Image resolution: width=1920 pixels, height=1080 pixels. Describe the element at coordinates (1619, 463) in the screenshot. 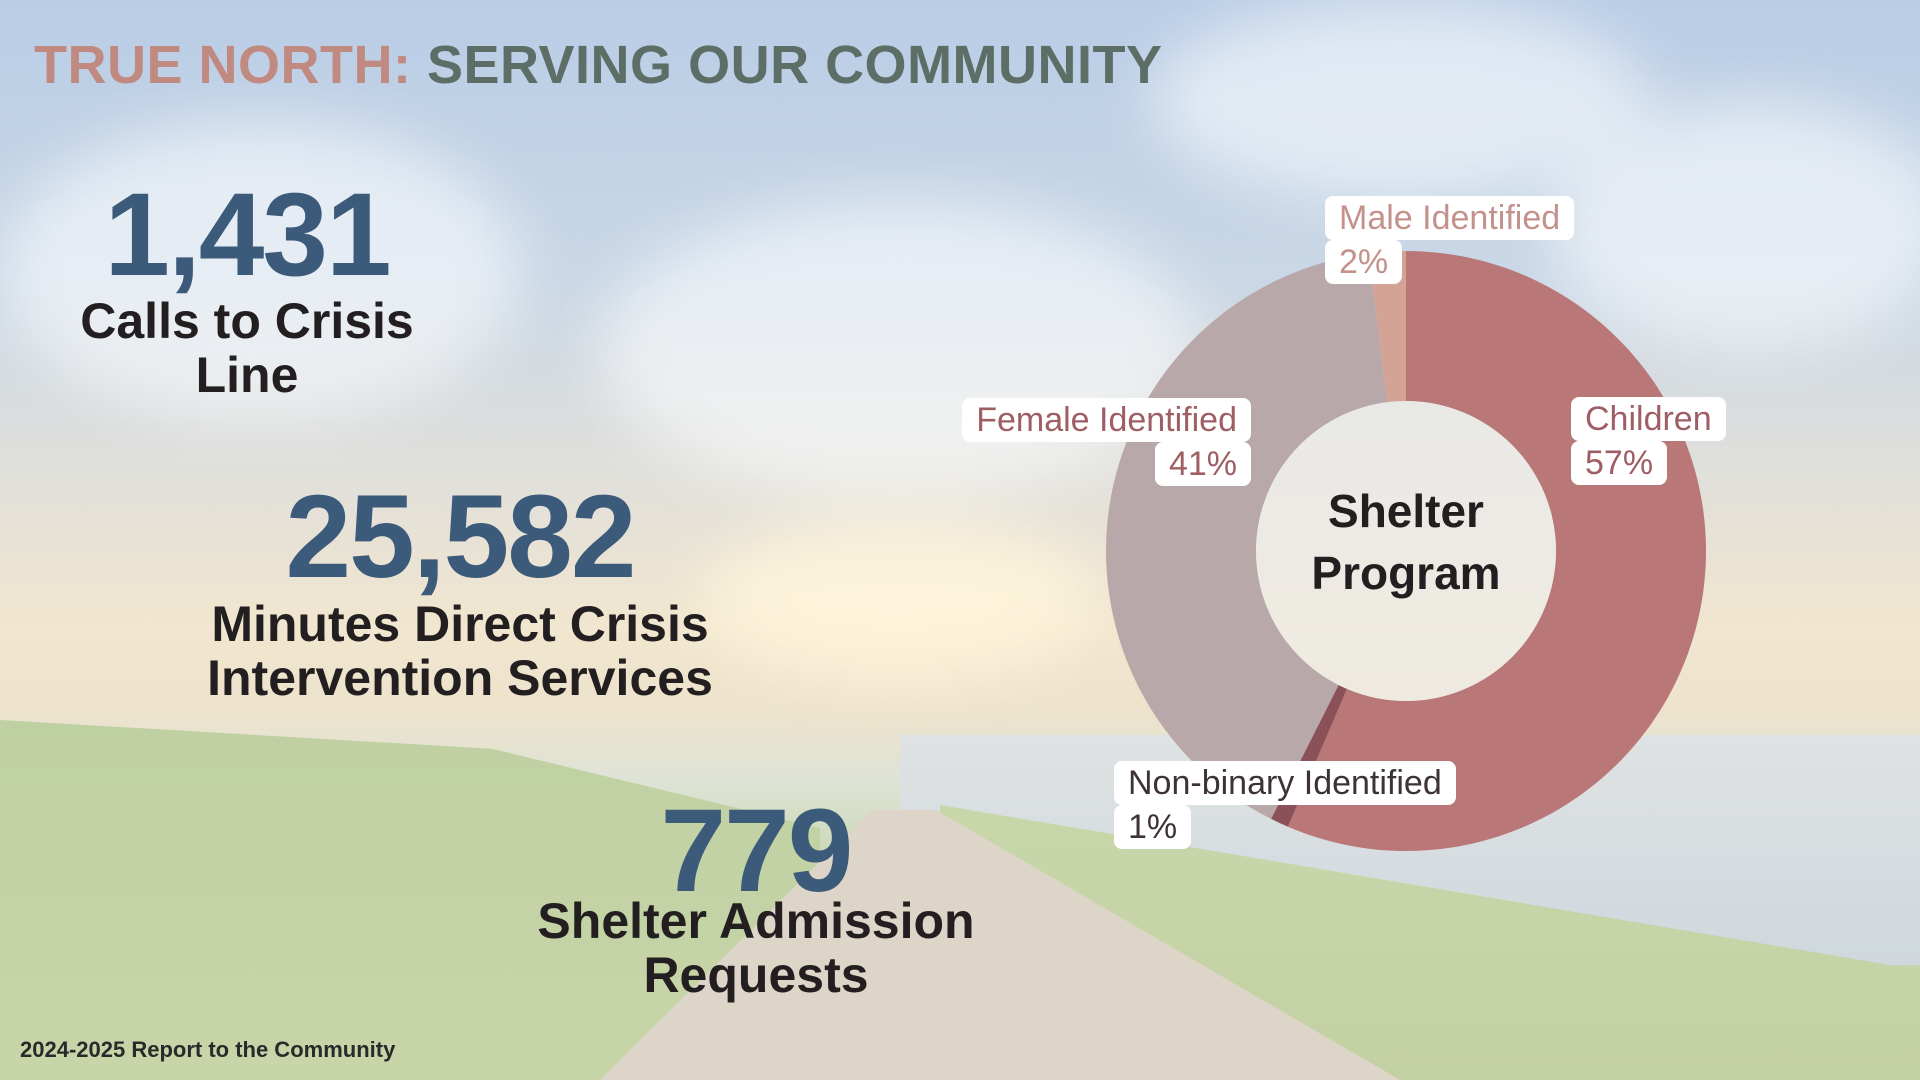

I see `label-value: 57%` at that location.